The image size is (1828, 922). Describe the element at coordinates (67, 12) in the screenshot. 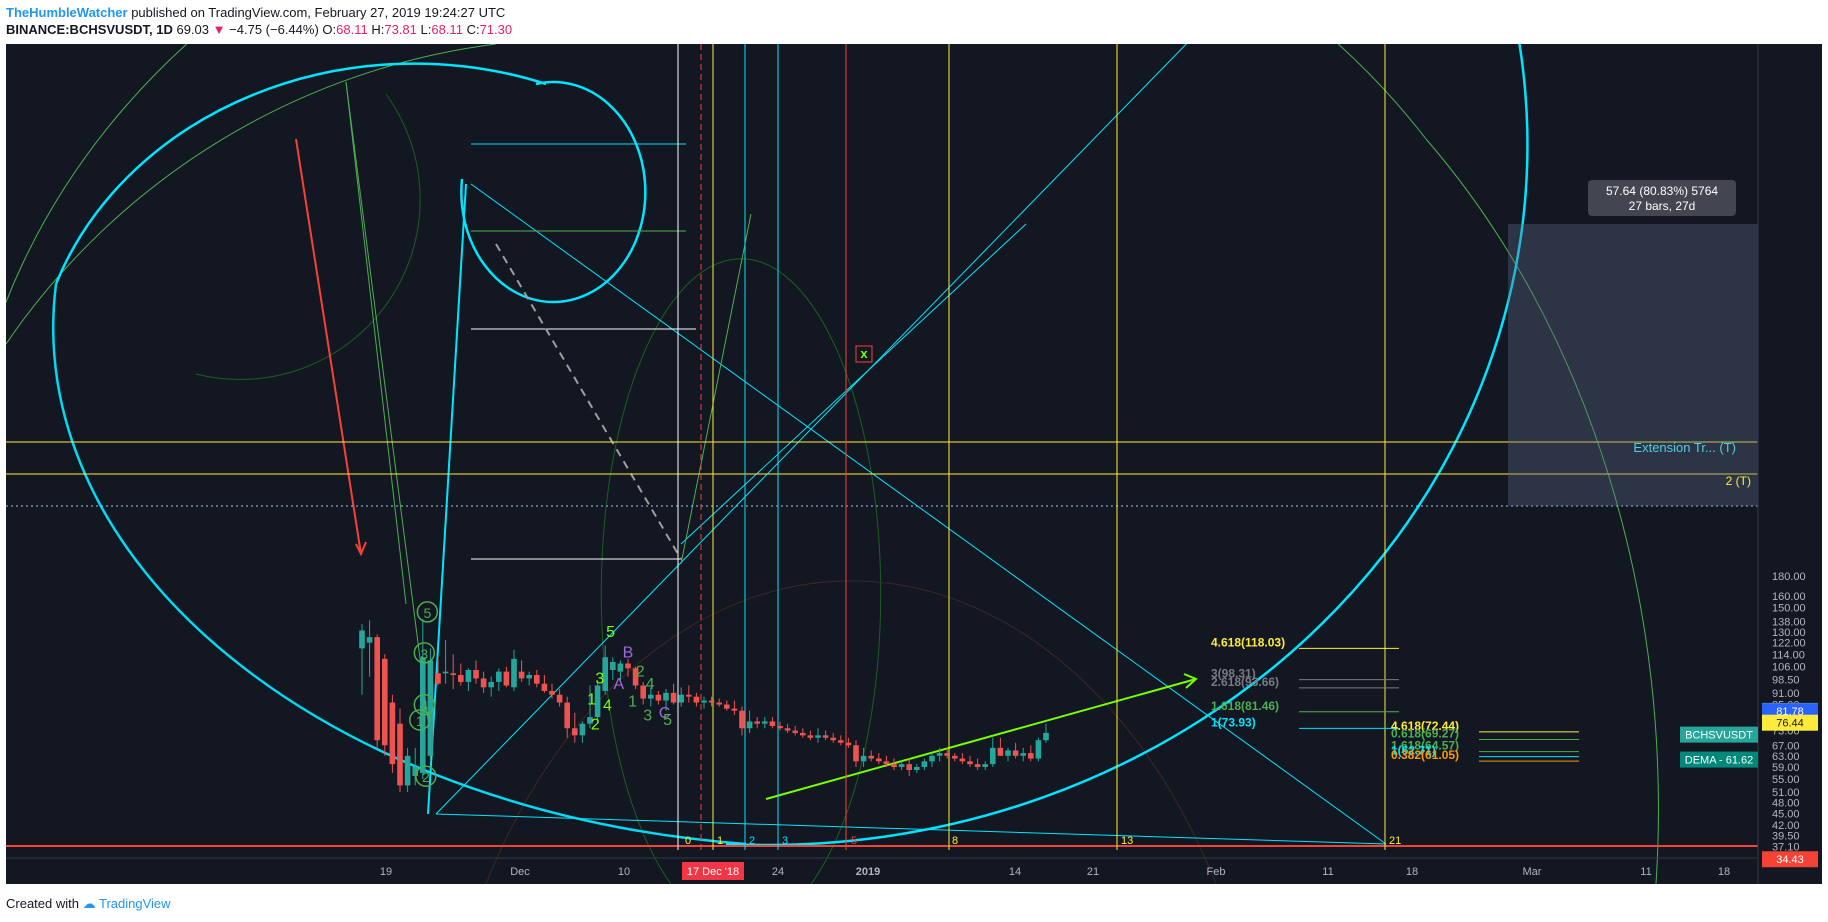

I see `author-link: TheHumbleWatcher` at that location.